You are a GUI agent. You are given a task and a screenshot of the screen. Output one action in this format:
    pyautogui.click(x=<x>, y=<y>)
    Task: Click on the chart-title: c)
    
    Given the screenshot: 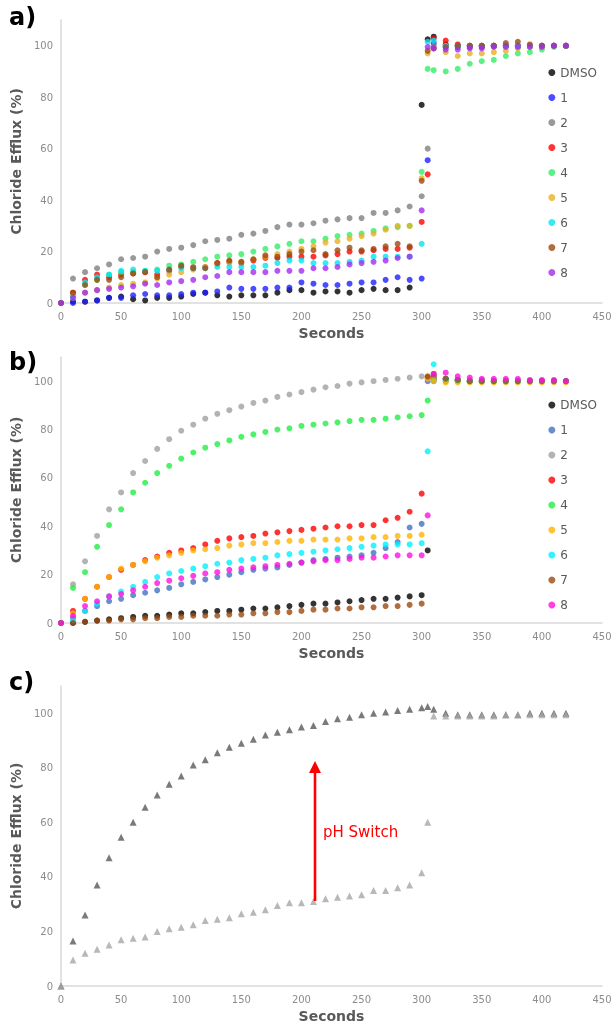 What is the action you would take?
    pyautogui.click(x=22, y=682)
    